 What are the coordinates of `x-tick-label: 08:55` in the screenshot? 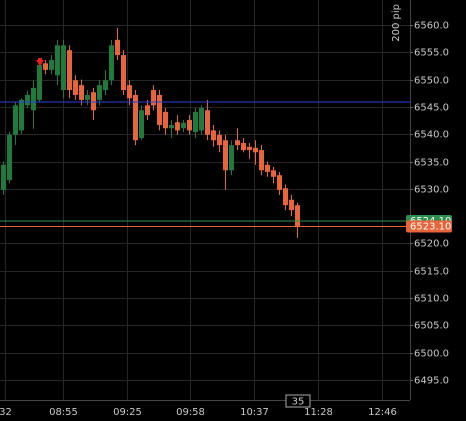 It's located at (63, 412).